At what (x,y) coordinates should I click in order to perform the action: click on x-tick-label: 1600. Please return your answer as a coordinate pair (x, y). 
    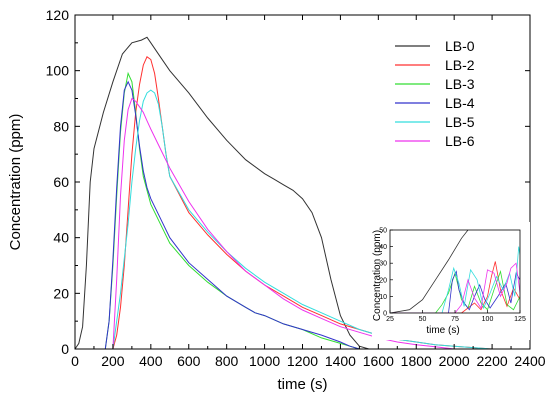
    Looking at the image, I should click on (378, 361).